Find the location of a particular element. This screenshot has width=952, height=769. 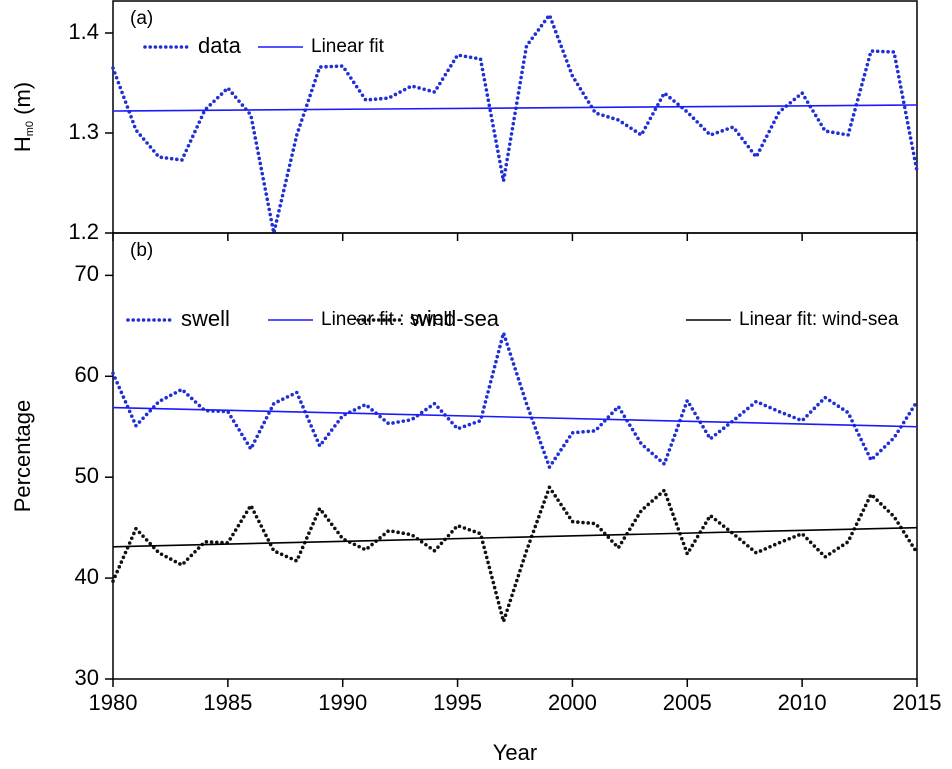

x-tick-label: 2010 is located at coordinates (802, 702).